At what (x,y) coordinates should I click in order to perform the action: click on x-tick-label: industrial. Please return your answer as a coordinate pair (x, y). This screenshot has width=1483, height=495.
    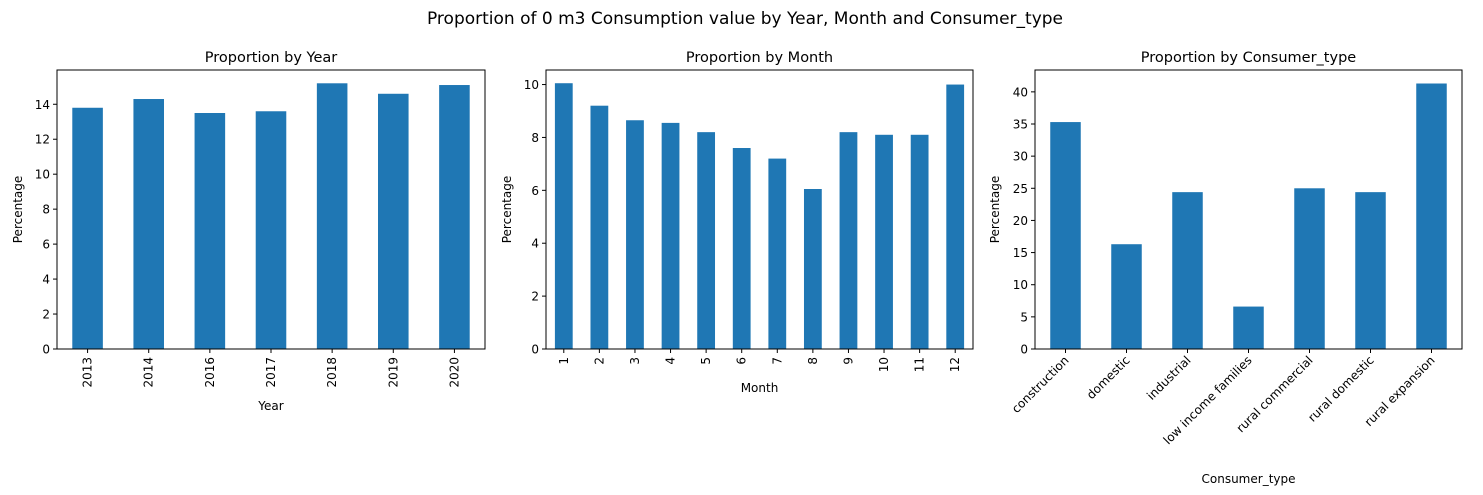
    Looking at the image, I should click on (1169, 378).